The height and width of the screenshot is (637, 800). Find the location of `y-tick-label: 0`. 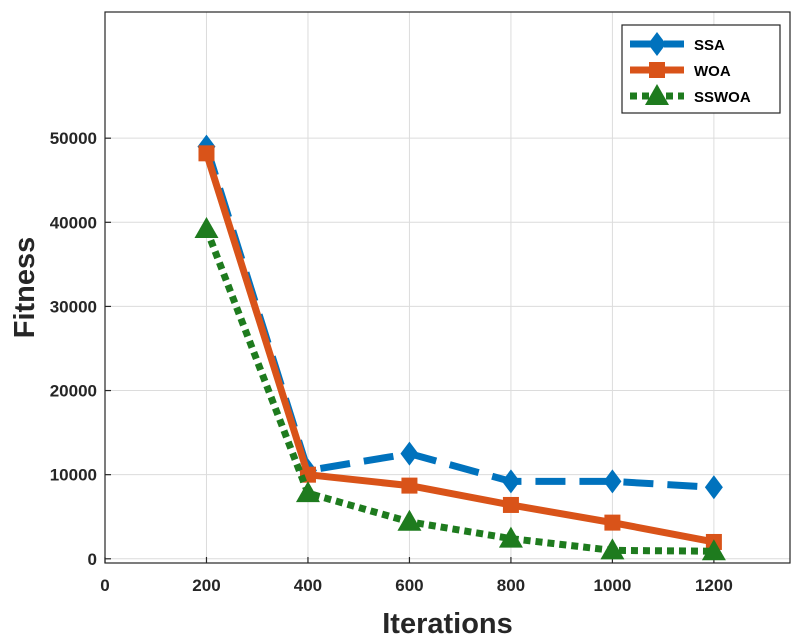

y-tick-label: 0 is located at coordinates (92, 559).